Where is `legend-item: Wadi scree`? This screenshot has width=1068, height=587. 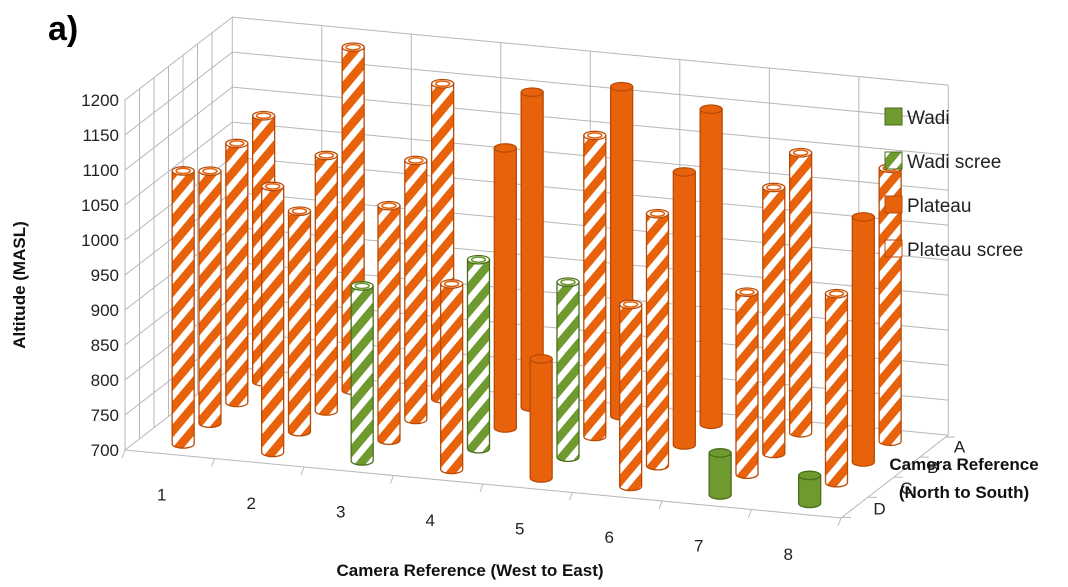 legend-item: Wadi scree is located at coordinates (942, 162).